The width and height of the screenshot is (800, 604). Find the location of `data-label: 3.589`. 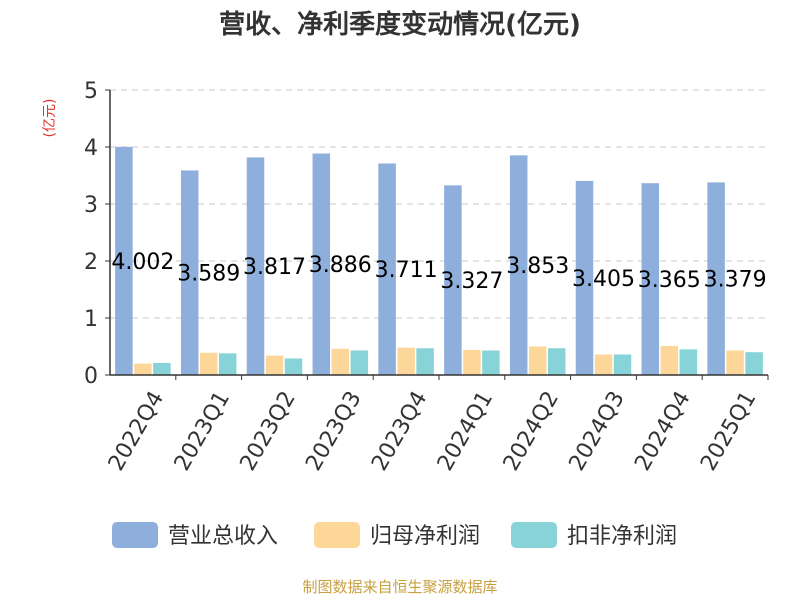

data-label: 3.589 is located at coordinates (208, 274).